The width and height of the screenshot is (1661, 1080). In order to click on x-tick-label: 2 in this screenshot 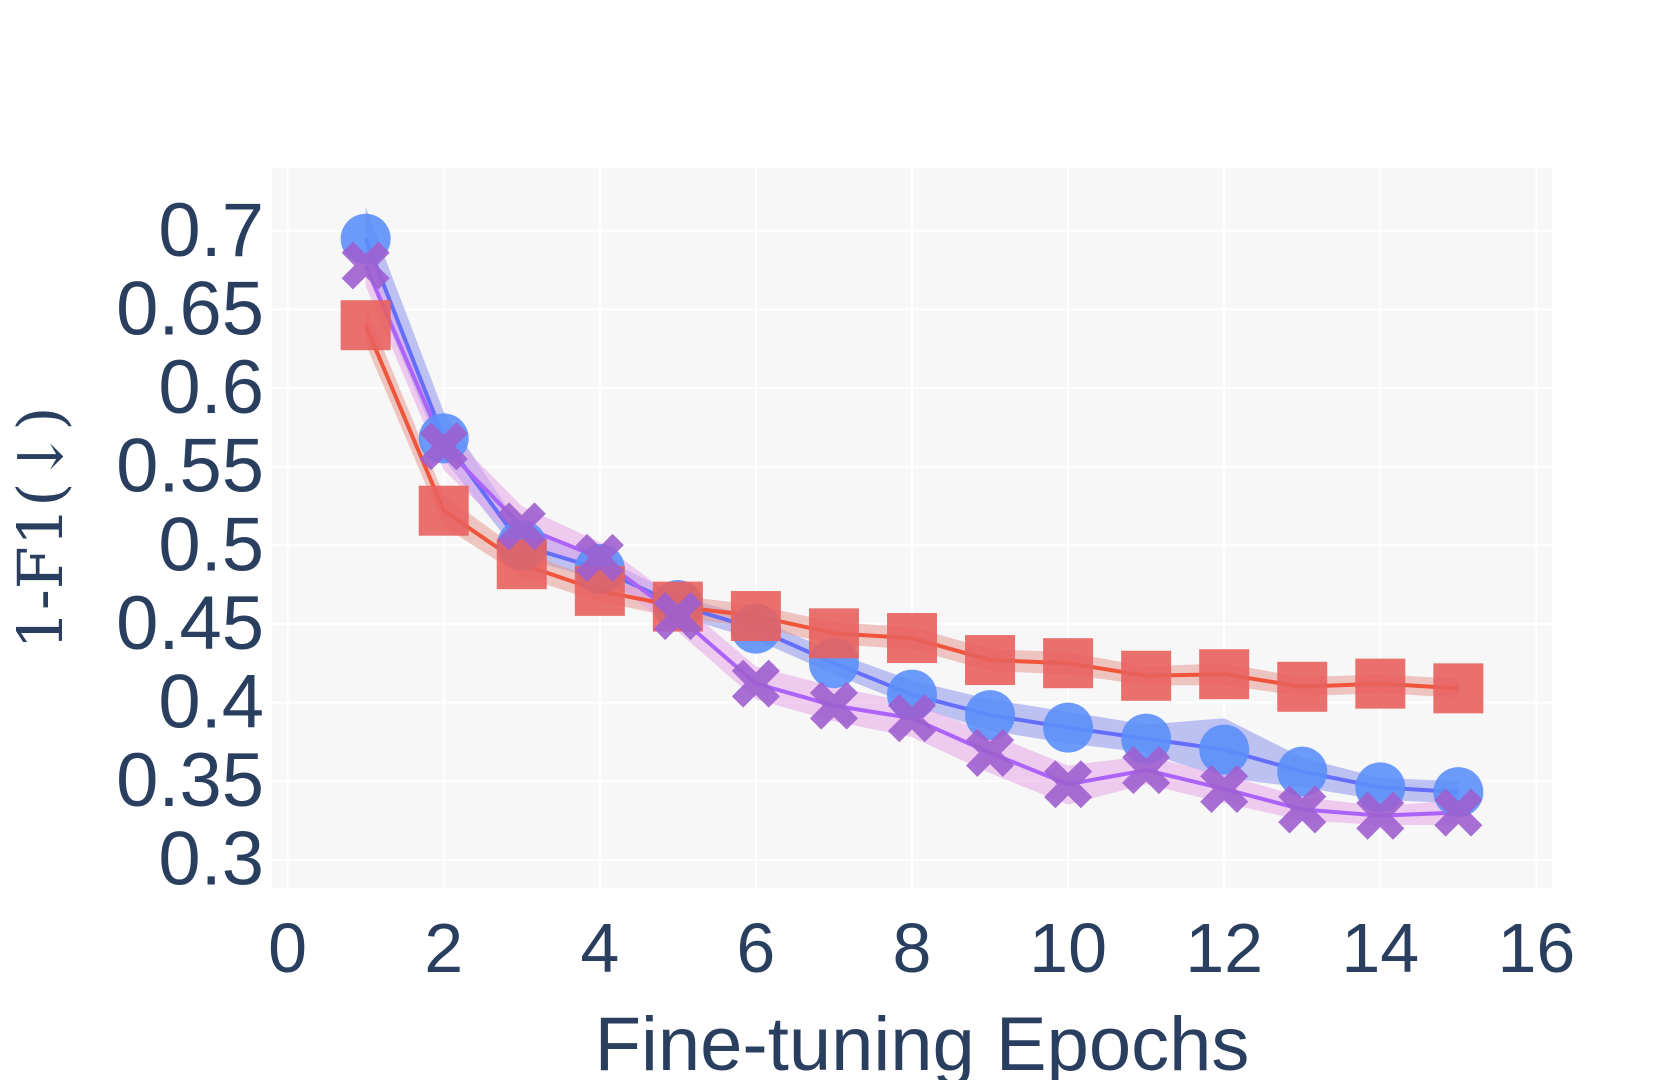, I will do `click(443, 948)`.